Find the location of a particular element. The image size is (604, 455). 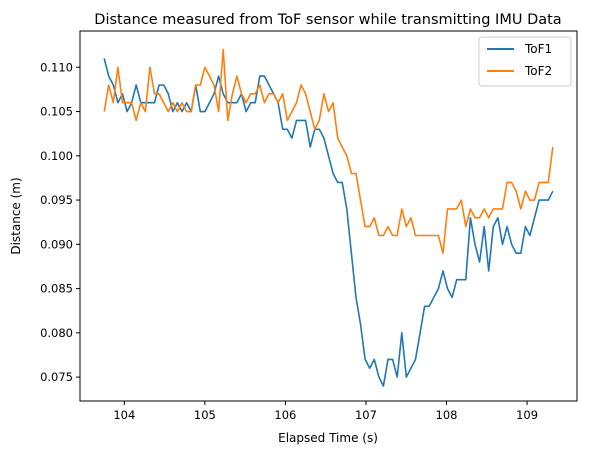

y-tick-label: 0.100 is located at coordinates (56, 156).